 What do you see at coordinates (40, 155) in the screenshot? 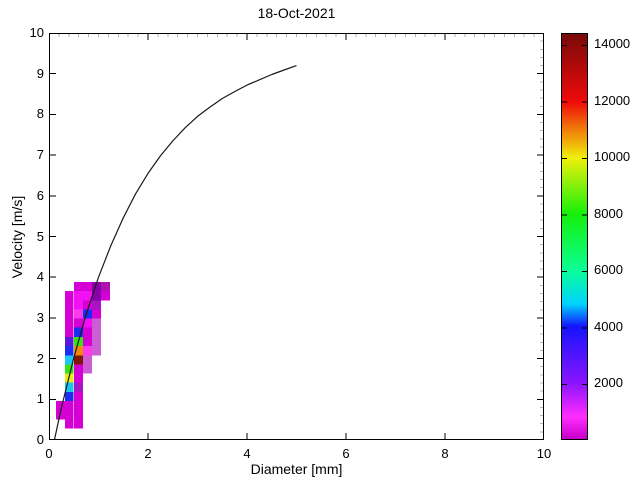
I see `y-tick-label: 7` at bounding box center [40, 155].